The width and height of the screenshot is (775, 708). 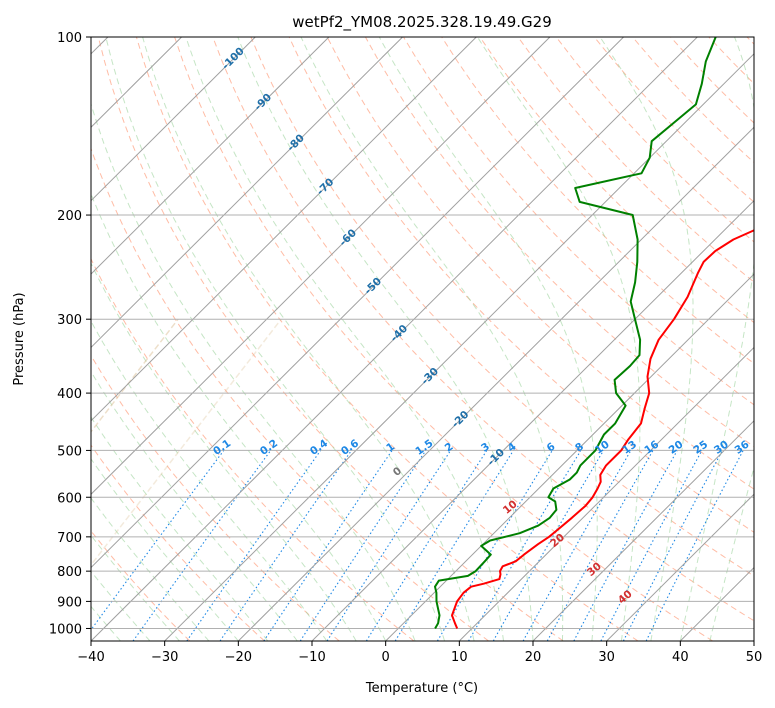 What do you see at coordinates (69, 538) in the screenshot?
I see `y-tick-label: 700` at bounding box center [69, 538].